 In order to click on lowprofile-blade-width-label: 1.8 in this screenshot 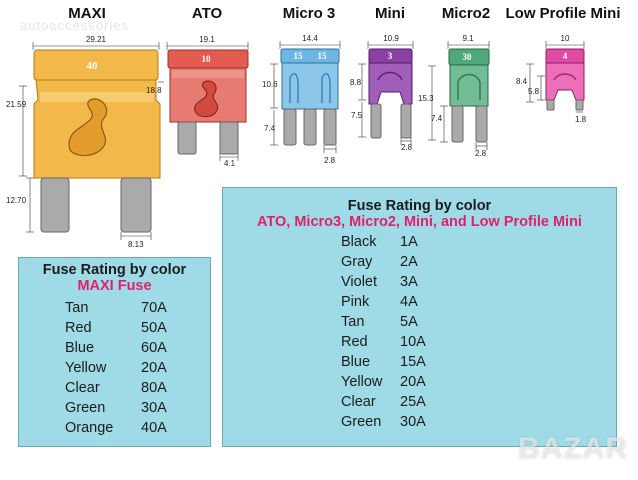, I will do `click(581, 119)`.